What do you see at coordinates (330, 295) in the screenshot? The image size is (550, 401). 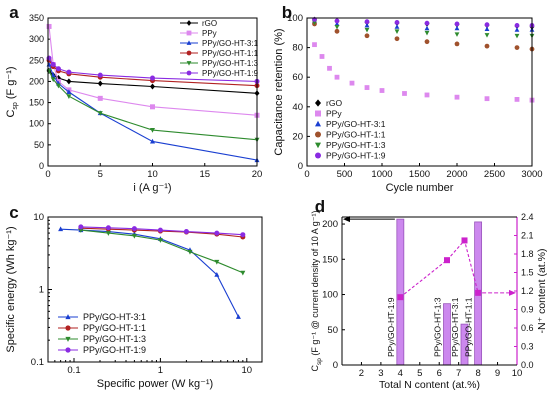 I see `y-left-tick-label: 100` at bounding box center [330, 295].